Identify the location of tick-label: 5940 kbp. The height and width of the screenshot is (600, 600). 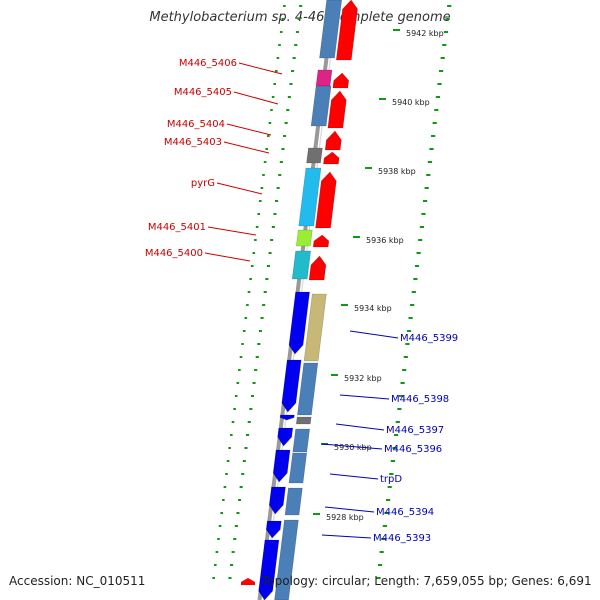
(411, 102).